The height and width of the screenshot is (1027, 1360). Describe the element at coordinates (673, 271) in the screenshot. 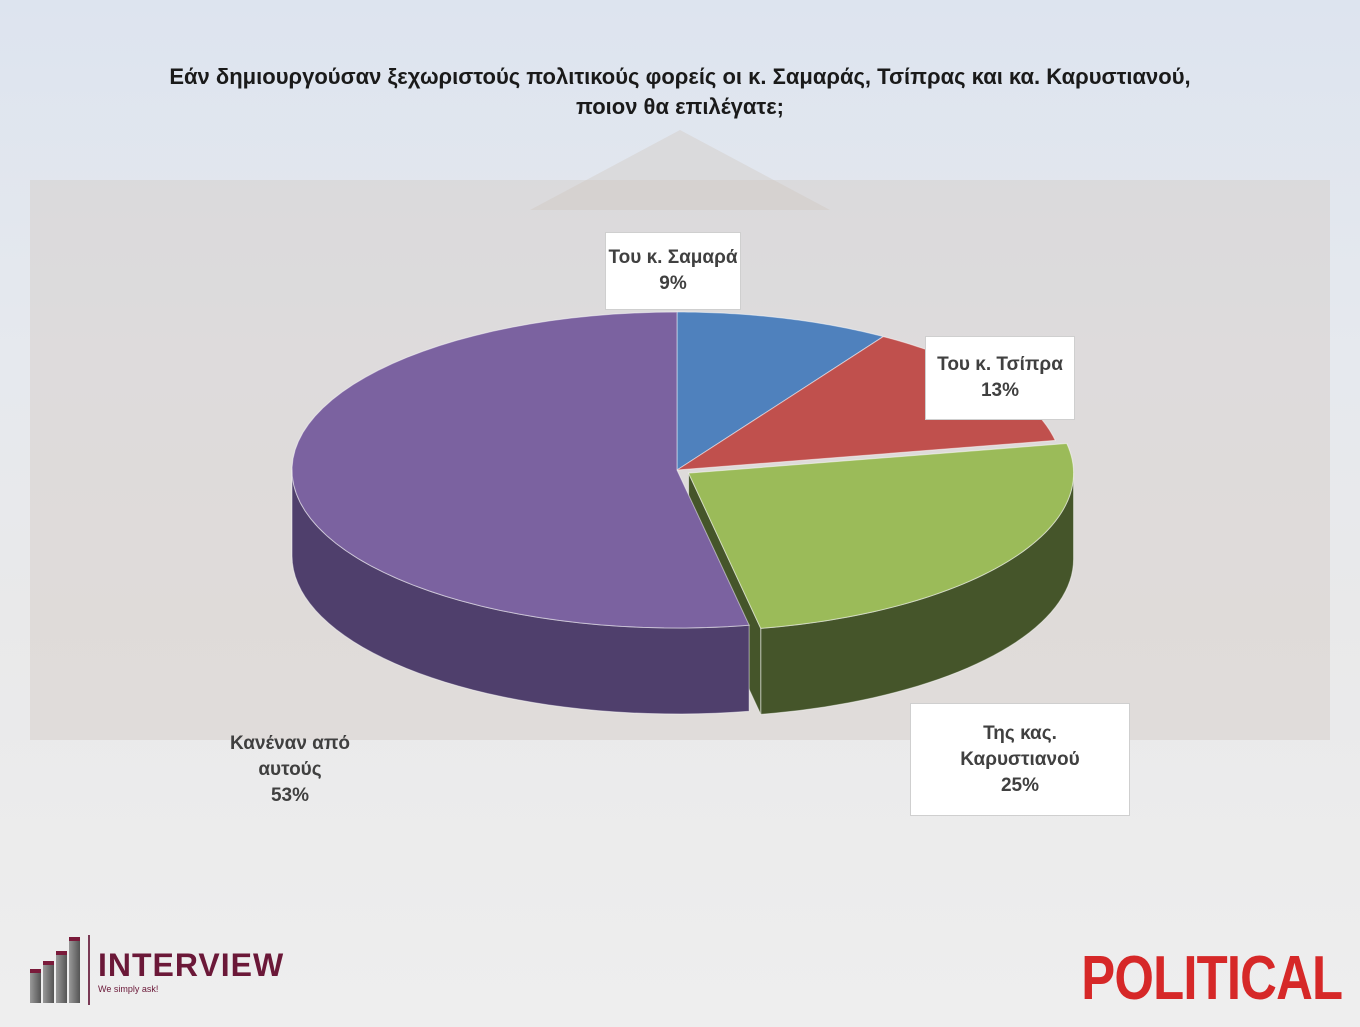

I see `slice-label-samaras: Του κ. Σαμαρά 9%` at that location.